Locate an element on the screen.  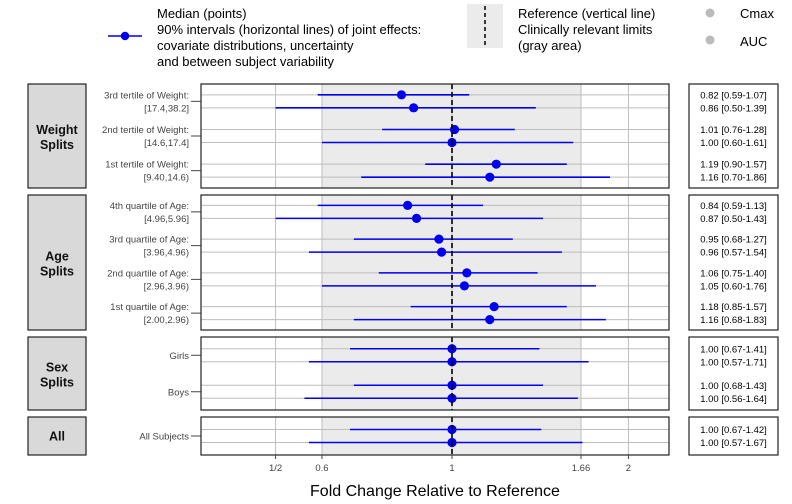
value-text-3rd-tertile-of-weight-cmax: 0.82 [0.59-1.07] is located at coordinates (733, 95).